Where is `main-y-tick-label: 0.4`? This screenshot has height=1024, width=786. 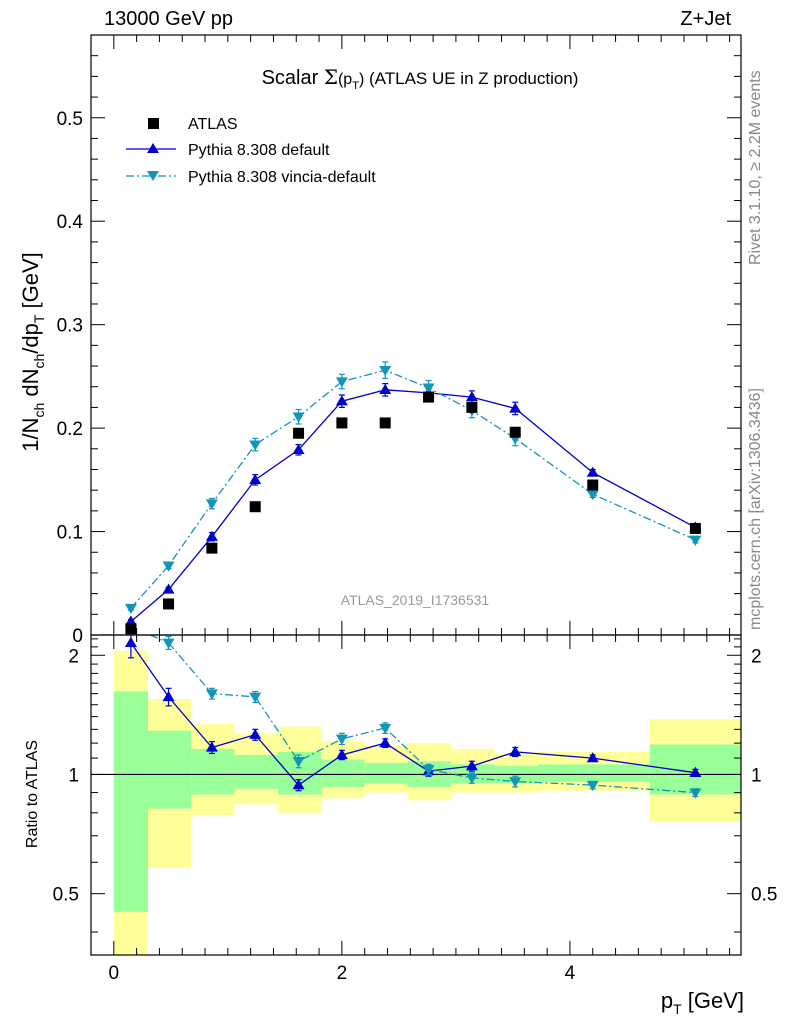
main-y-tick-label: 0.4 is located at coordinates (70, 222).